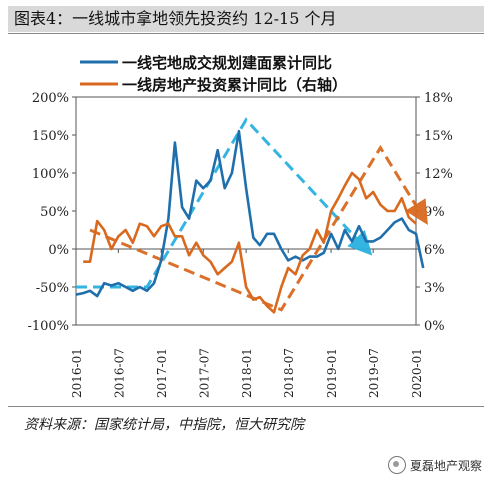 The image size is (492, 489). What do you see at coordinates (417, 373) in the screenshot?
I see `x-tick-label: 2020-01` at bounding box center [417, 373].